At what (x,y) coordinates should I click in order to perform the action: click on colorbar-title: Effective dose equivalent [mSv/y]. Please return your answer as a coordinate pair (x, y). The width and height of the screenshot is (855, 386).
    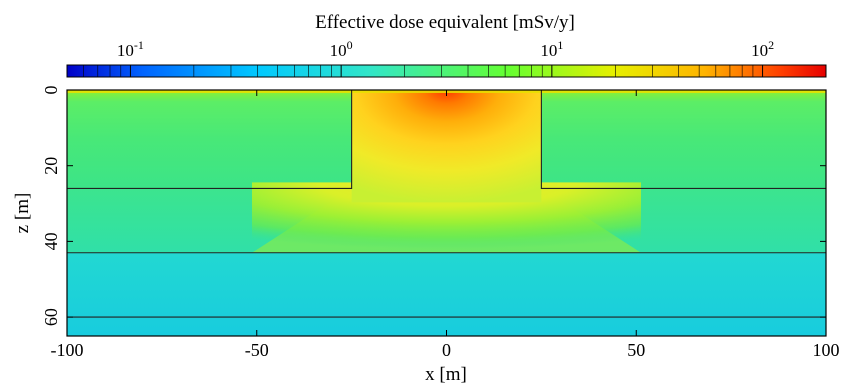
    Looking at the image, I should click on (445, 22).